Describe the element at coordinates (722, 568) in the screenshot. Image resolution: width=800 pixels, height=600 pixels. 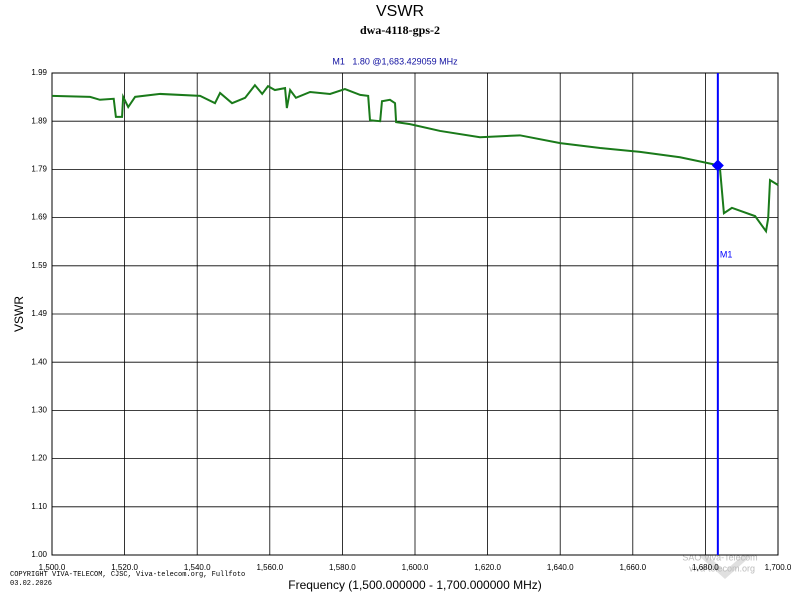
I see `watermark-text: viva-telecom.org` at that location.